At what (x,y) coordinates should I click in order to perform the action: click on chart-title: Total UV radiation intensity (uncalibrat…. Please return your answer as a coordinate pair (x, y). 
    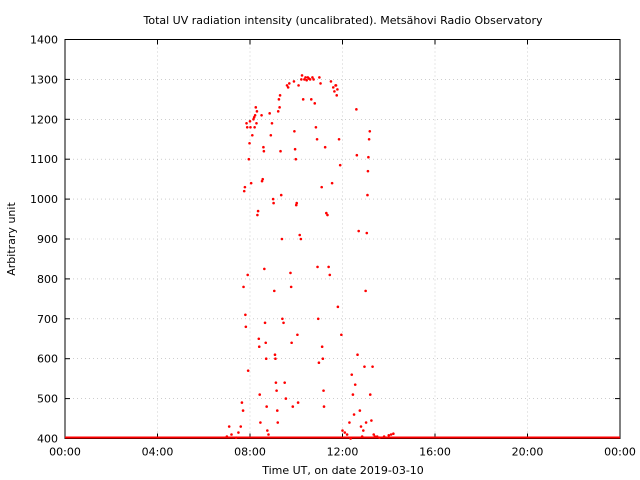
    Looking at the image, I should click on (343, 20).